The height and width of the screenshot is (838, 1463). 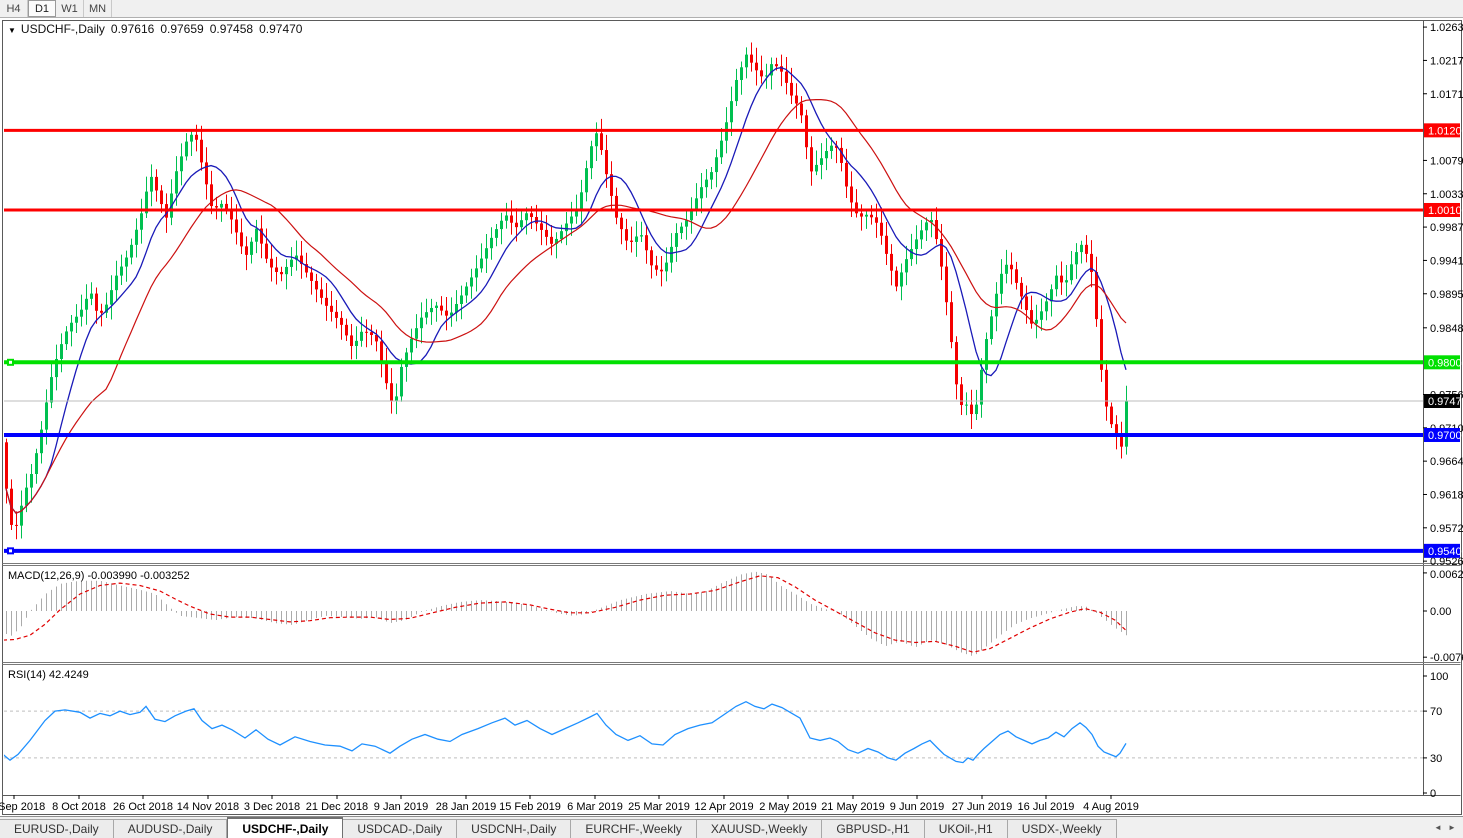 I want to click on level-line-0.98004: 0.98004, so click(x=733, y=362).